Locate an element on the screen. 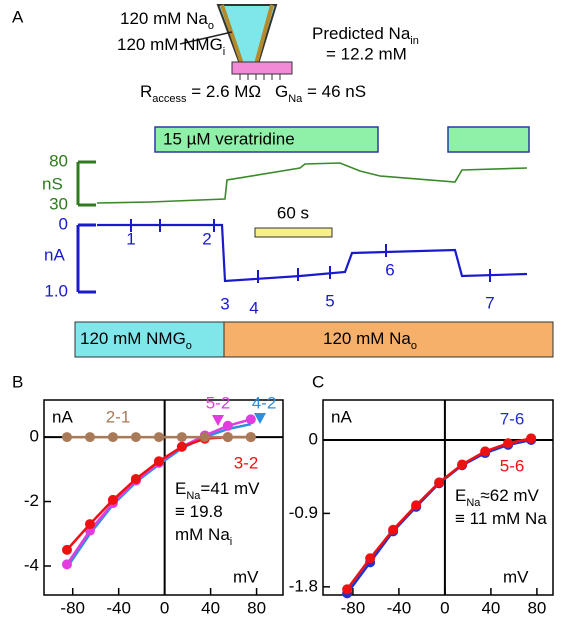  current-trace is located at coordinates (312, 253).